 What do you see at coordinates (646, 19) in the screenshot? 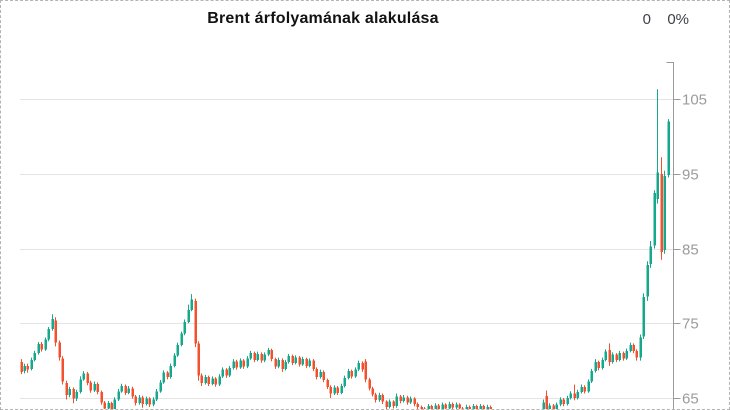
I see `change-value: 0` at bounding box center [646, 19].